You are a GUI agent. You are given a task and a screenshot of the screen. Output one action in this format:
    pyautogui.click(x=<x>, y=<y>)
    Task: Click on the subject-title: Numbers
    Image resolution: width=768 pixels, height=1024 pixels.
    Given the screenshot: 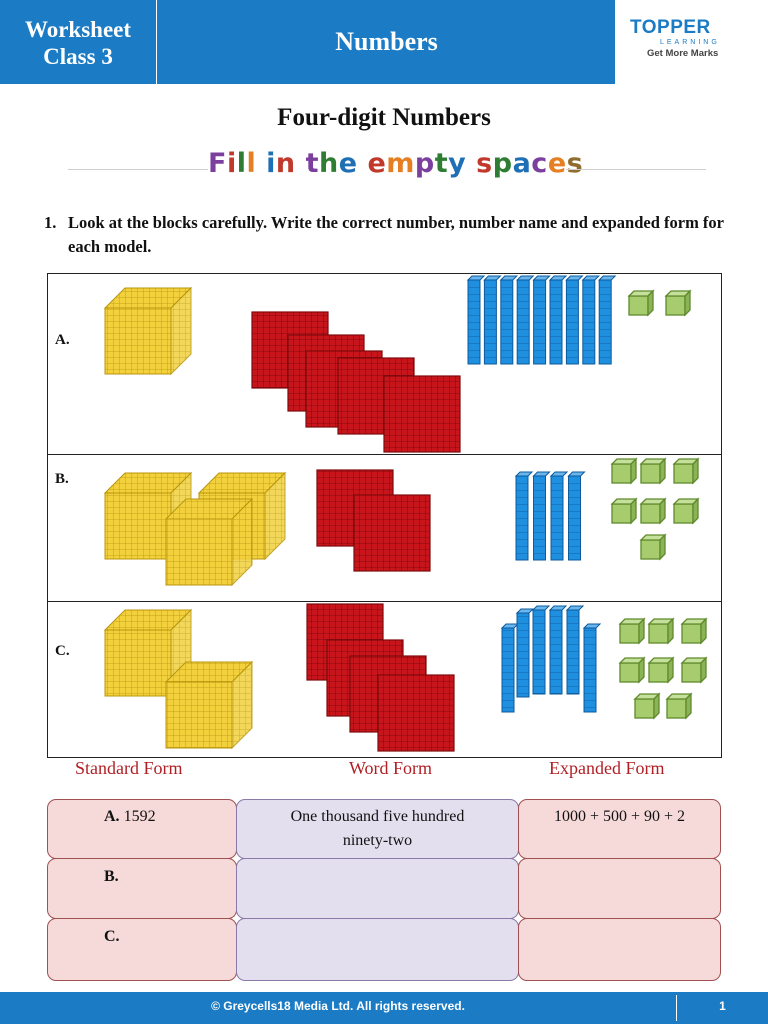 What is the action you would take?
    pyautogui.click(x=386, y=41)
    